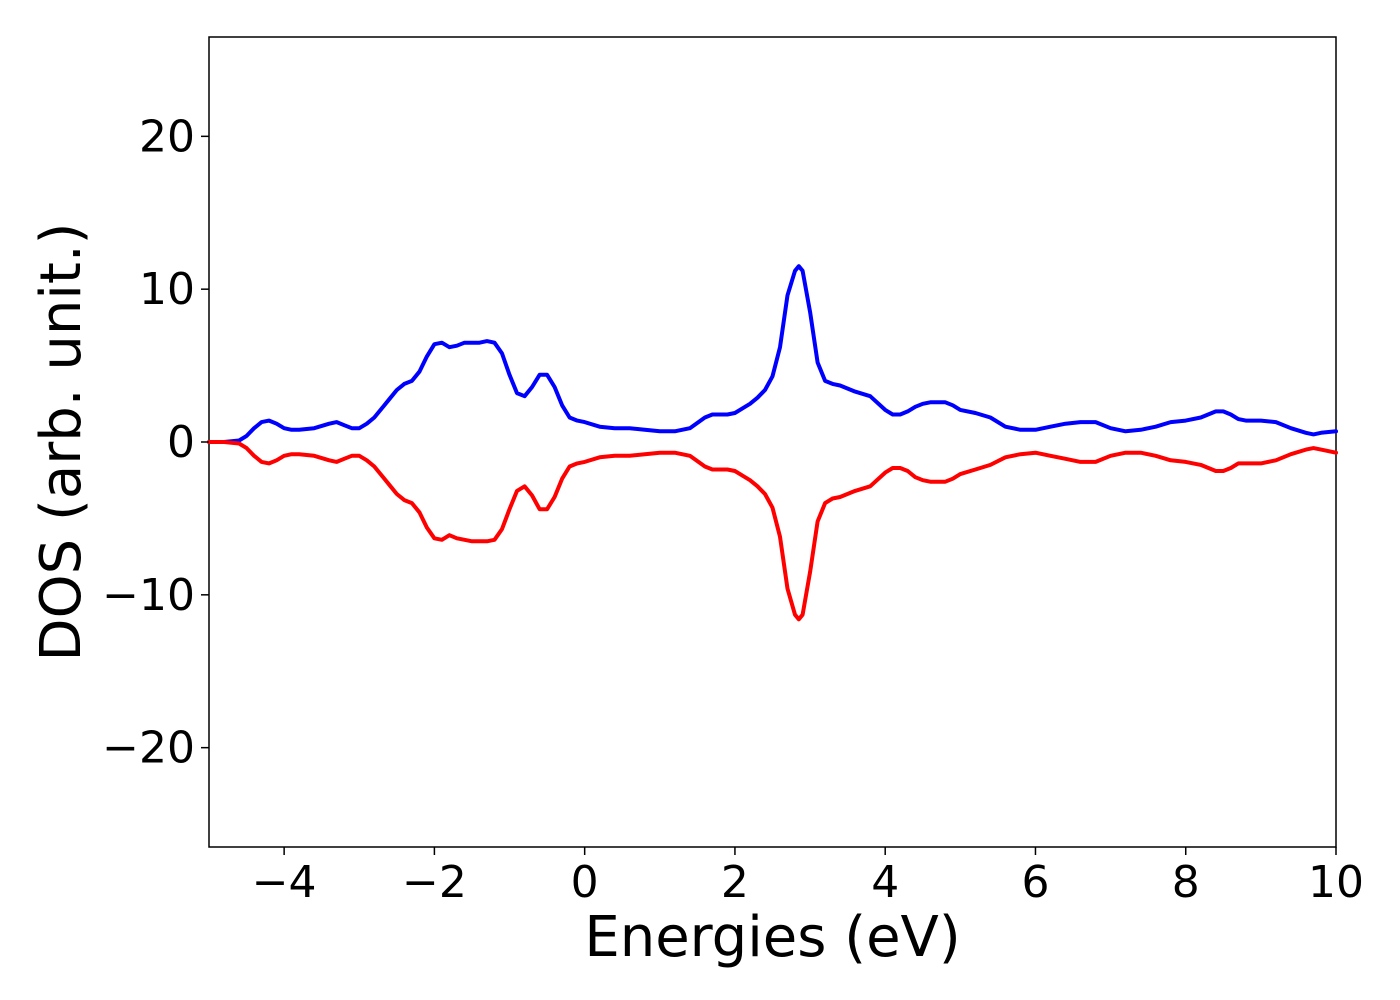 The width and height of the screenshot is (1400, 1000). Describe the element at coordinates (434, 882) in the screenshot. I see `x-tick-label: −2` at that location.